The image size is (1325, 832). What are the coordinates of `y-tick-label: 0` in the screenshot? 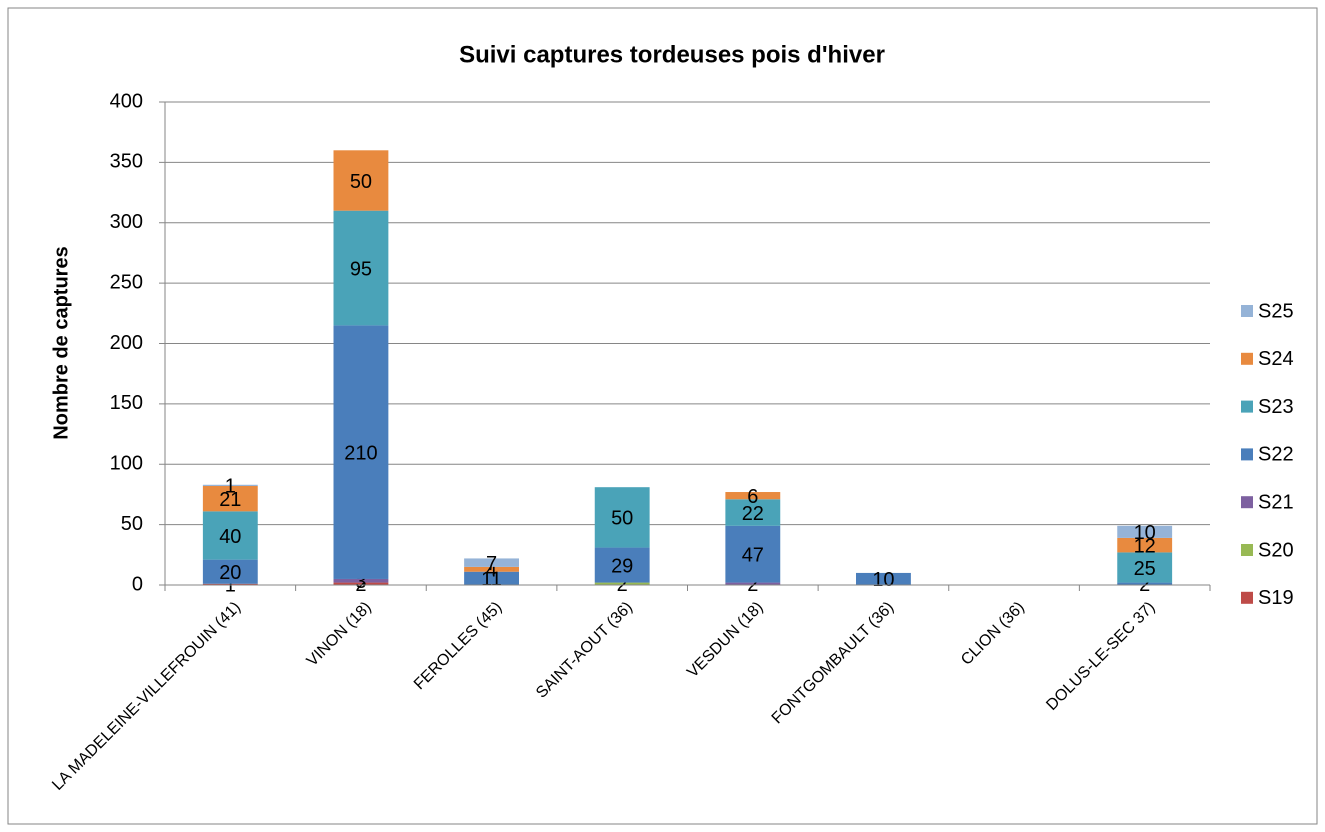 It's located at (137, 584).